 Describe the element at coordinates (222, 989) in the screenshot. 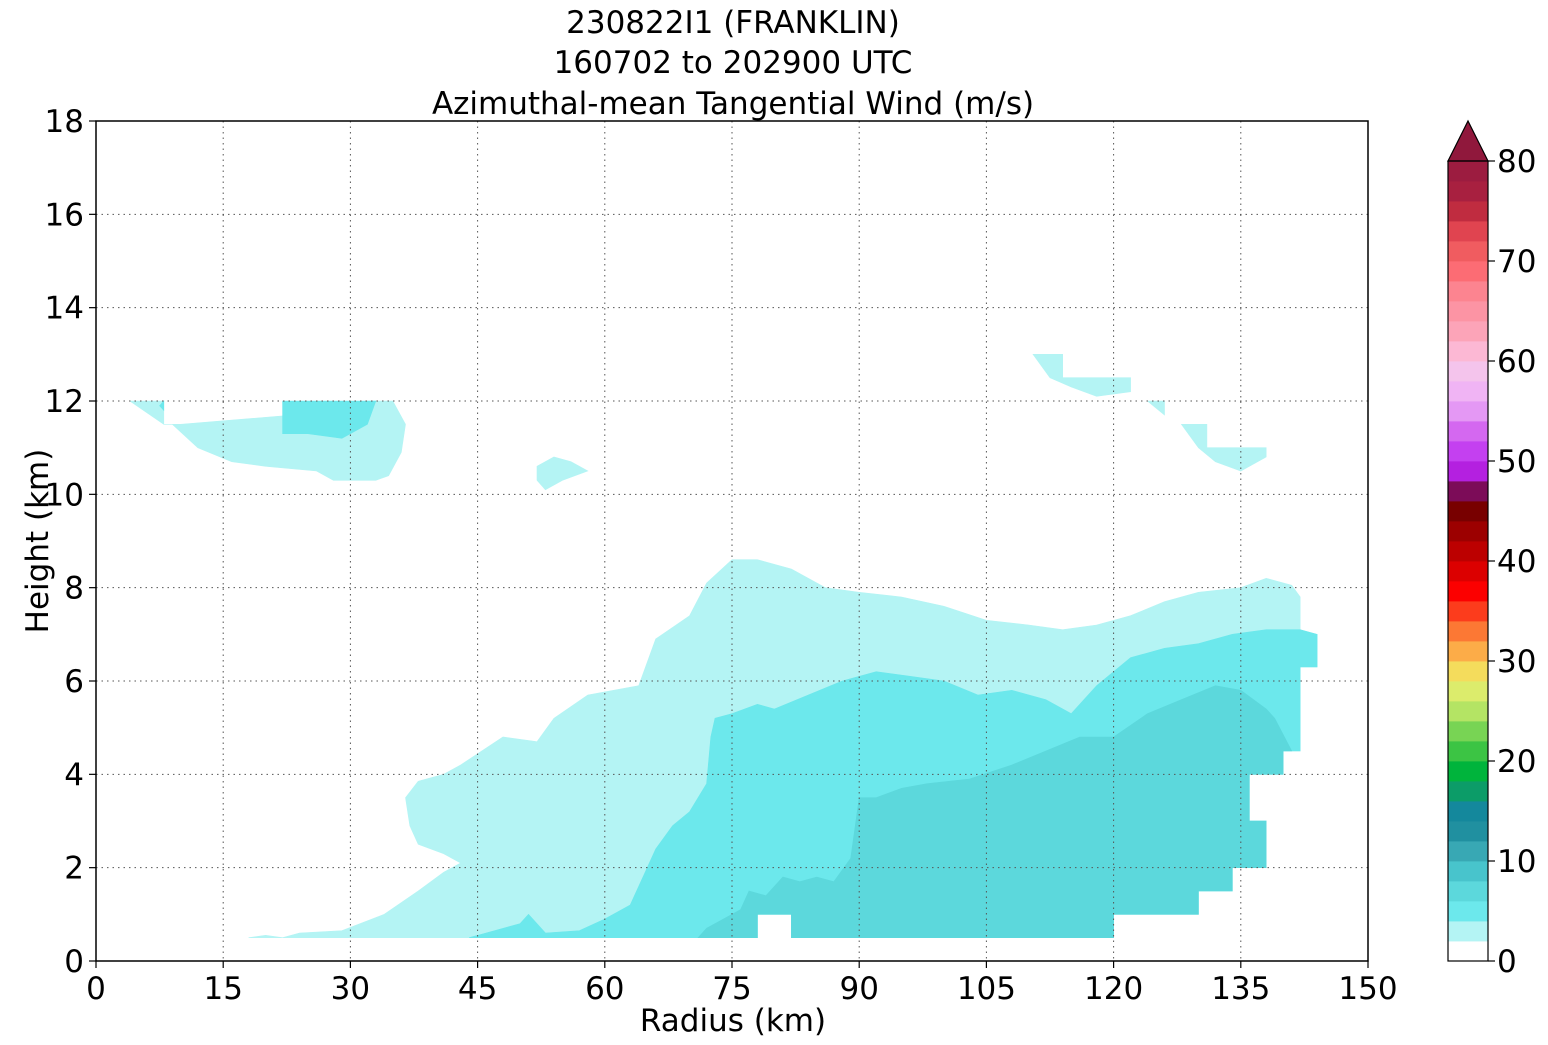

I see `x-tick-label: 15` at that location.